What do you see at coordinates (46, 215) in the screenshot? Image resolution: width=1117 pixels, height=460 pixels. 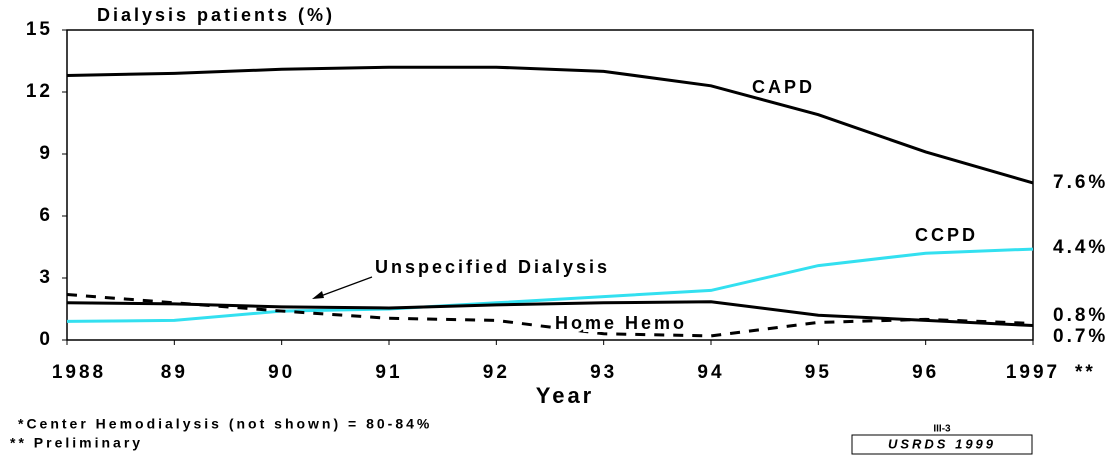 I see `y-tick-label: 6` at bounding box center [46, 215].